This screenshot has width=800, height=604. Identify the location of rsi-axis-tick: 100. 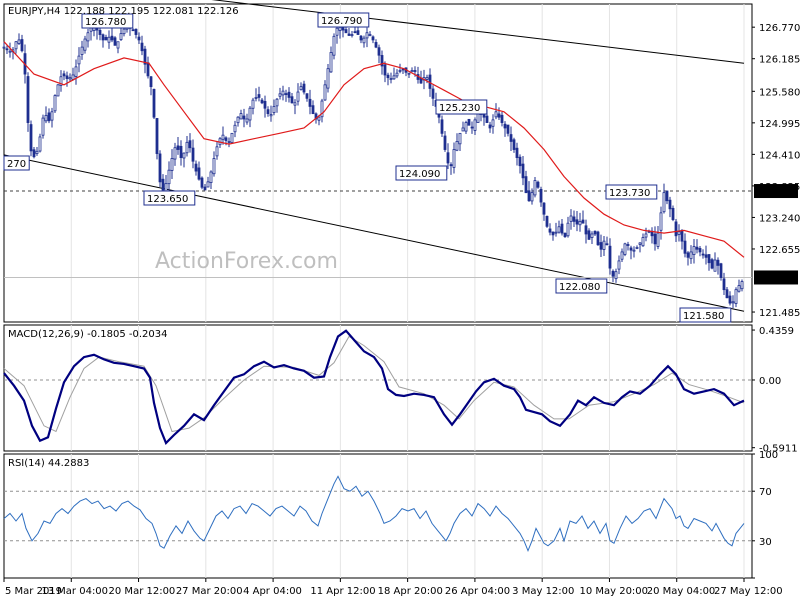
(768, 455).